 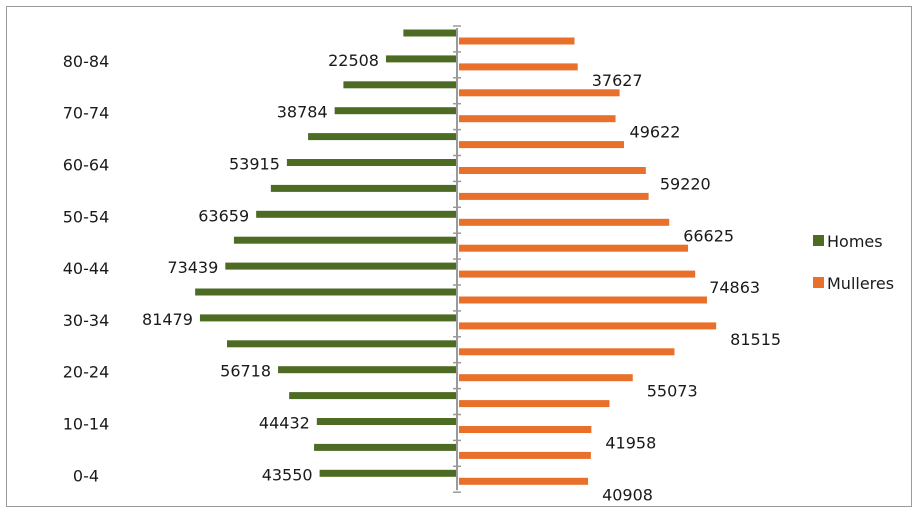 What do you see at coordinates (630, 443) in the screenshot?
I see `data-label-mulleres: 41958` at bounding box center [630, 443].